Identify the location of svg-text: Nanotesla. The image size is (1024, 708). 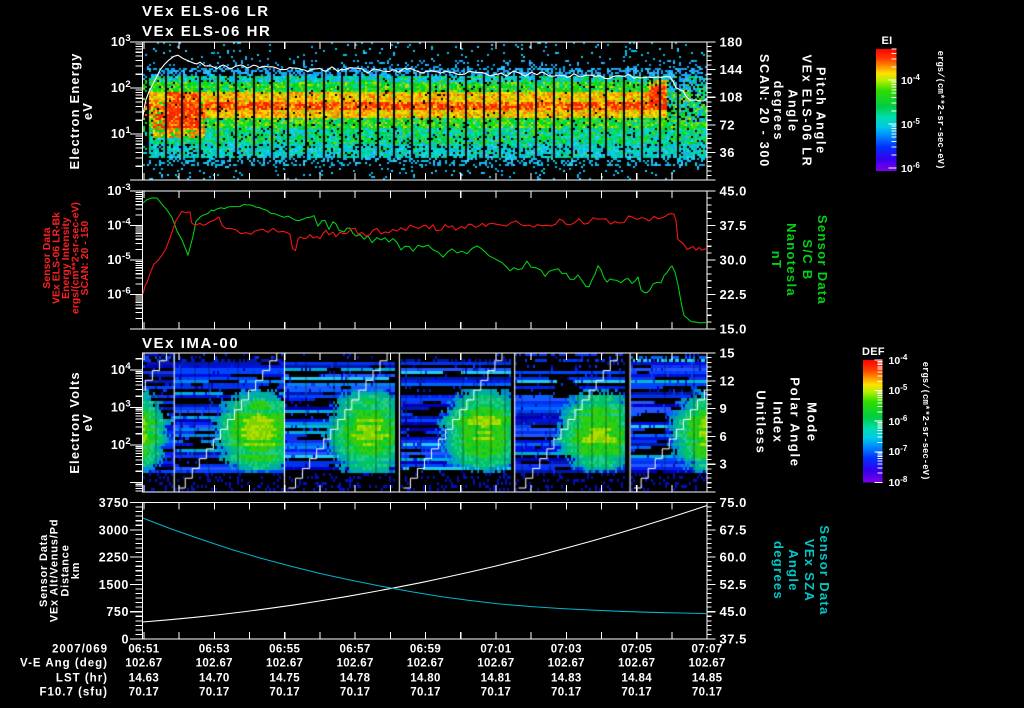
(791, 260).